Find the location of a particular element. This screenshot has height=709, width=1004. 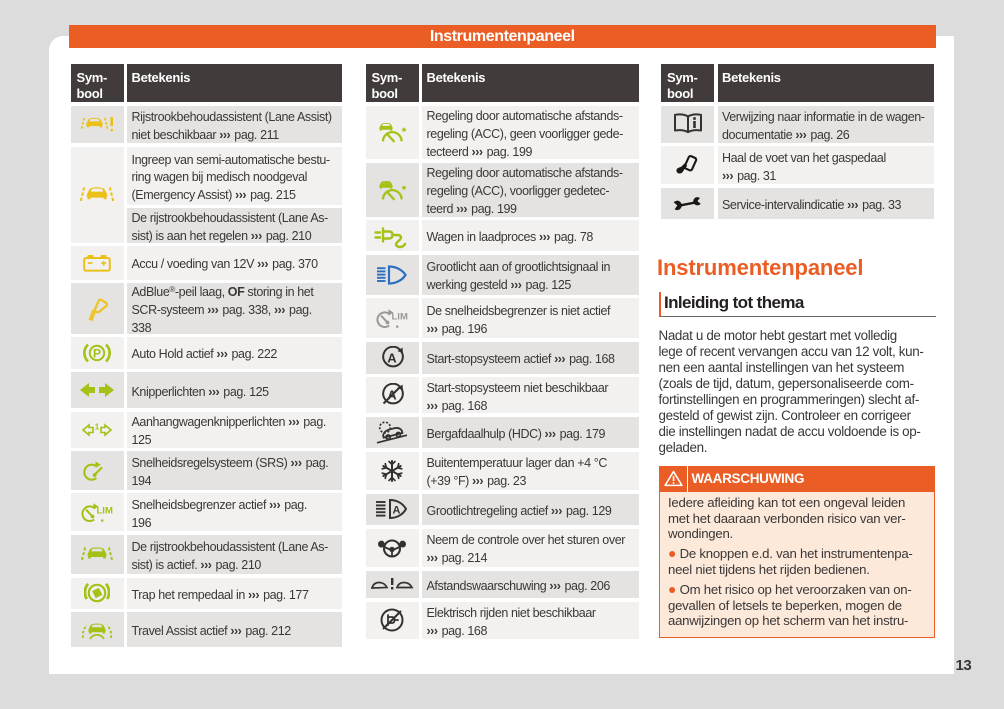

svg-text: P is located at coordinates (97, 353).